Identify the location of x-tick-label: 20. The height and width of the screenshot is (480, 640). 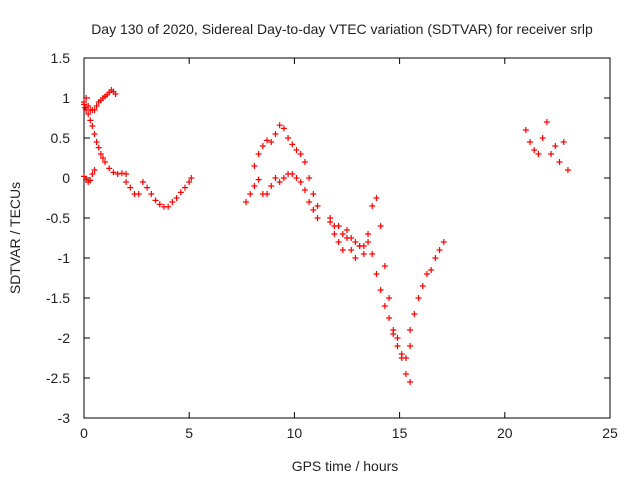
(505, 433).